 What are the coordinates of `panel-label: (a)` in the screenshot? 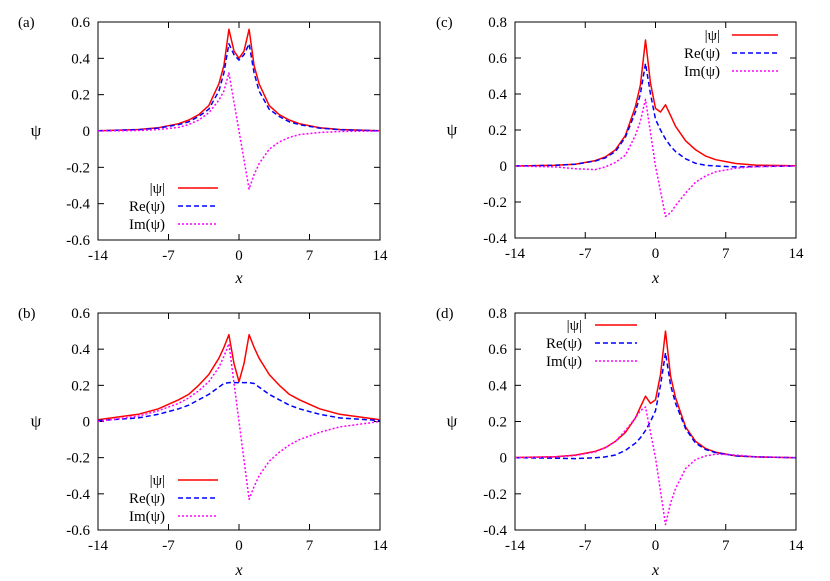 It's located at (26, 23).